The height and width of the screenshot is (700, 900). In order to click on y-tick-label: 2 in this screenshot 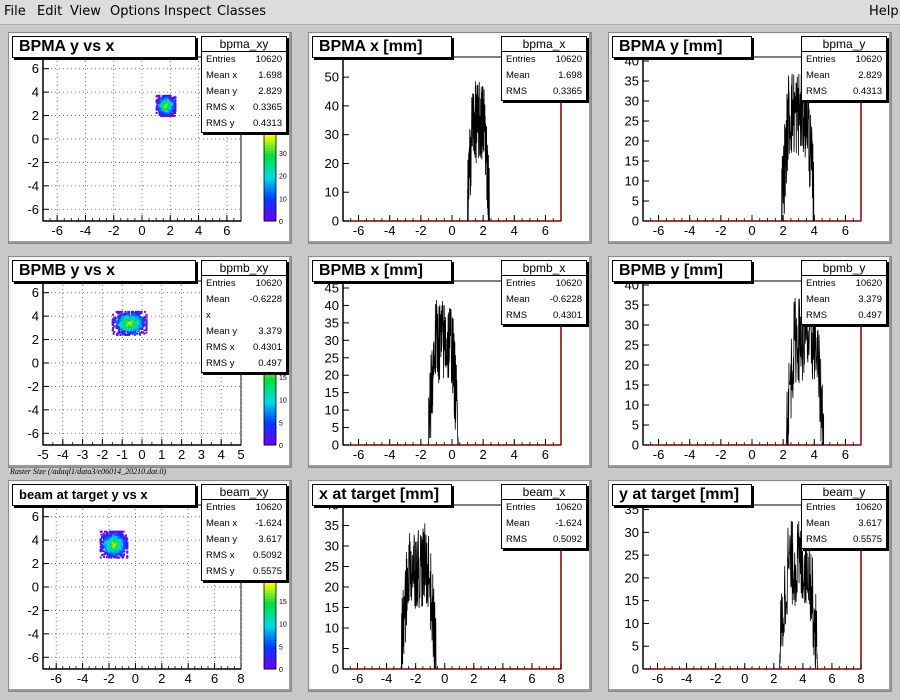, I will do `click(35, 115)`.